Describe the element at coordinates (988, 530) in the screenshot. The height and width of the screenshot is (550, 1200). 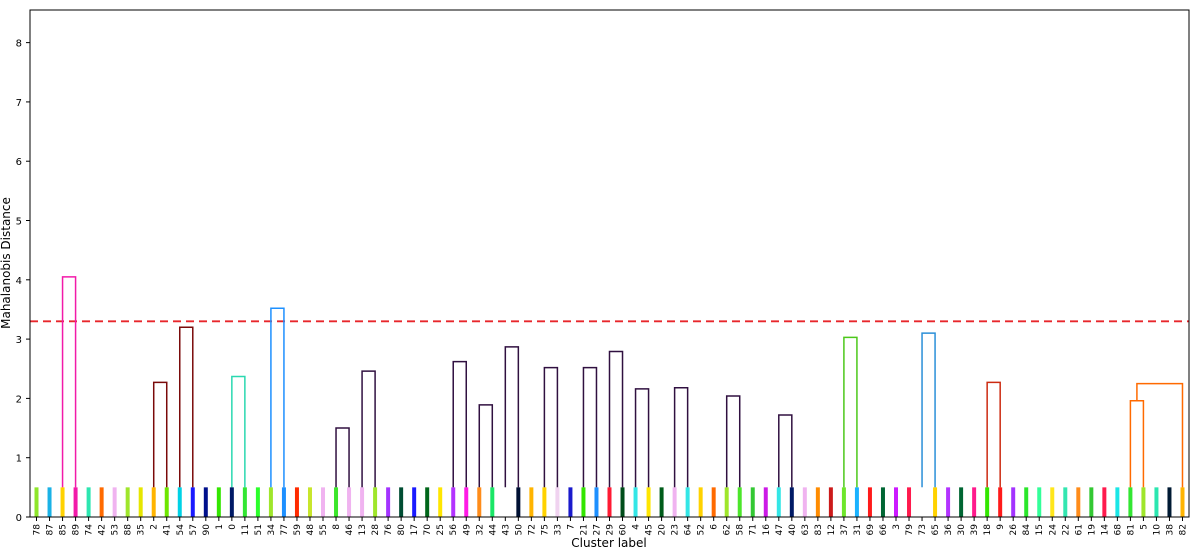
I see `x-tick-label-18: 18` at that location.